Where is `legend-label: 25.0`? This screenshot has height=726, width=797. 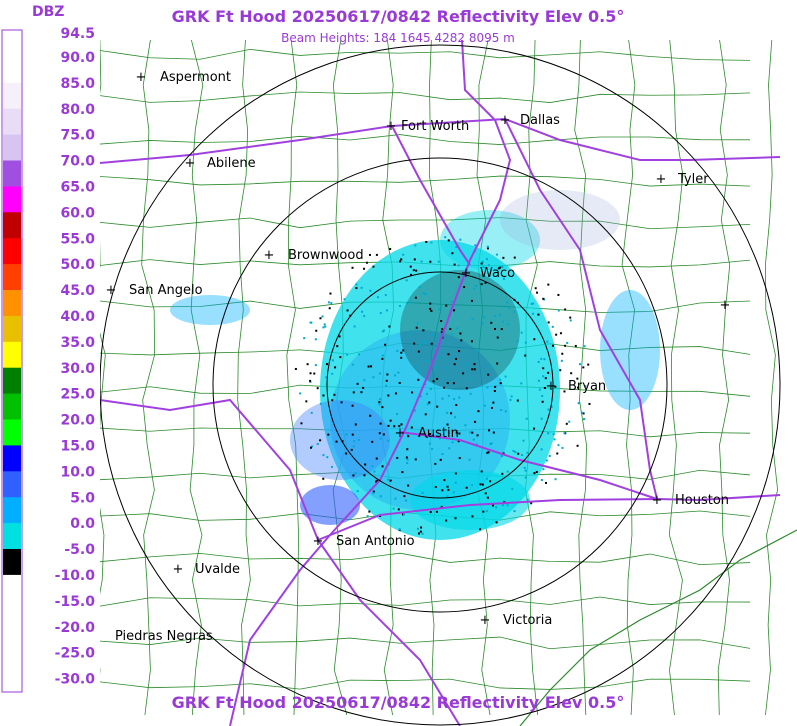
legend-label: 25.0 is located at coordinates (77, 395).